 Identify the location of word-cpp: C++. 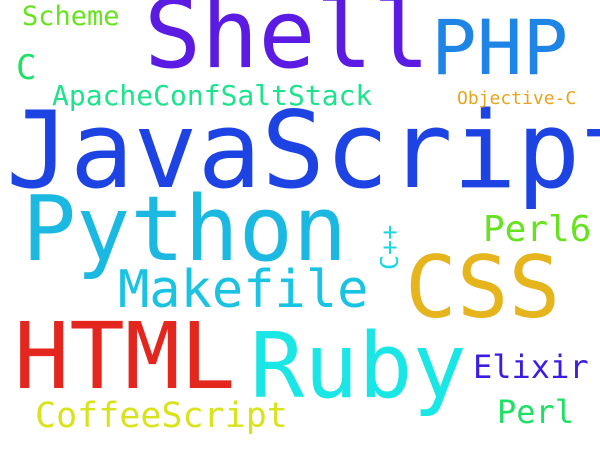
(389, 247).